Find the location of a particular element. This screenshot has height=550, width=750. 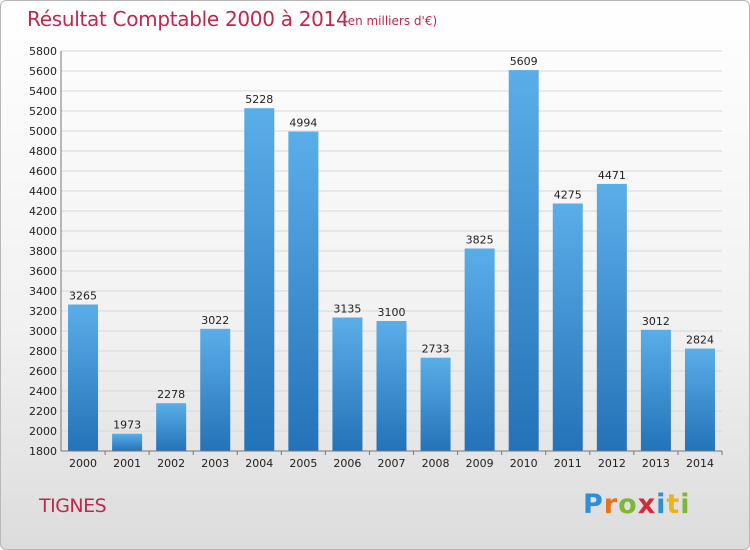

logo-letter: t is located at coordinates (673, 504).